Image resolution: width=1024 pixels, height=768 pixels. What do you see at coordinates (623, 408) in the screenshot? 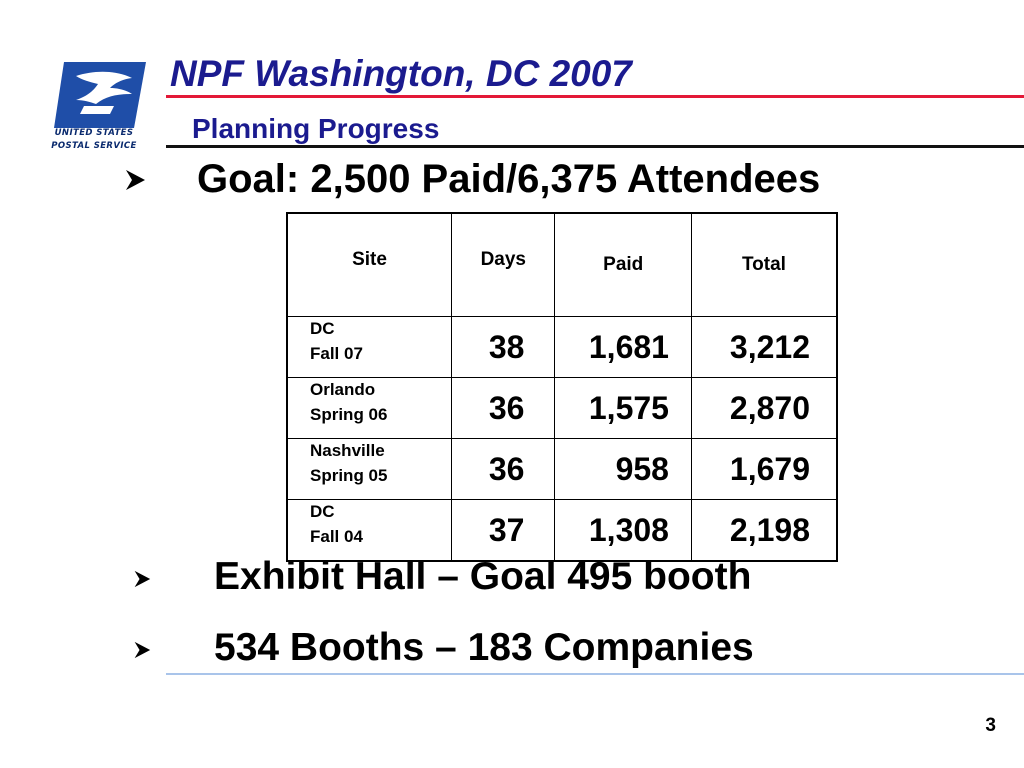
I see `paid-cell: 1,575` at bounding box center [623, 408].